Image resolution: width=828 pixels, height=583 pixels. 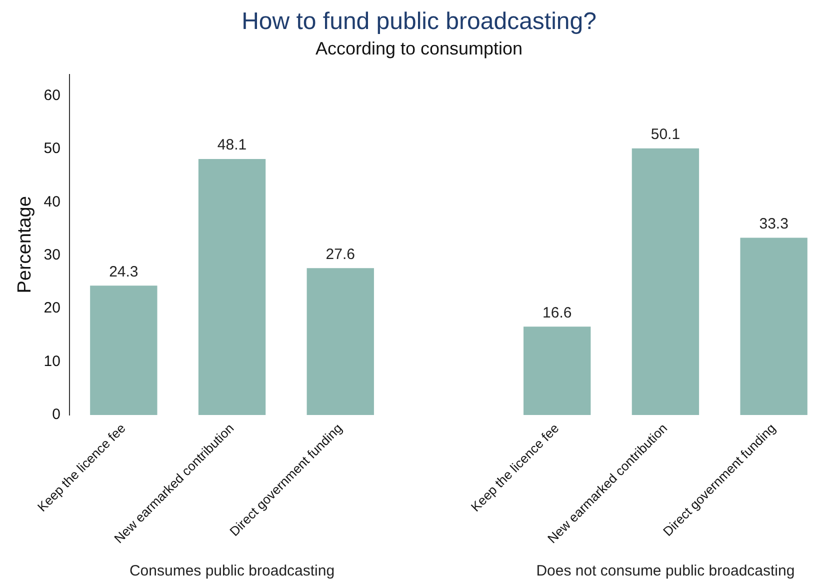 I want to click on y-tick-label: 10, so click(x=52, y=361).